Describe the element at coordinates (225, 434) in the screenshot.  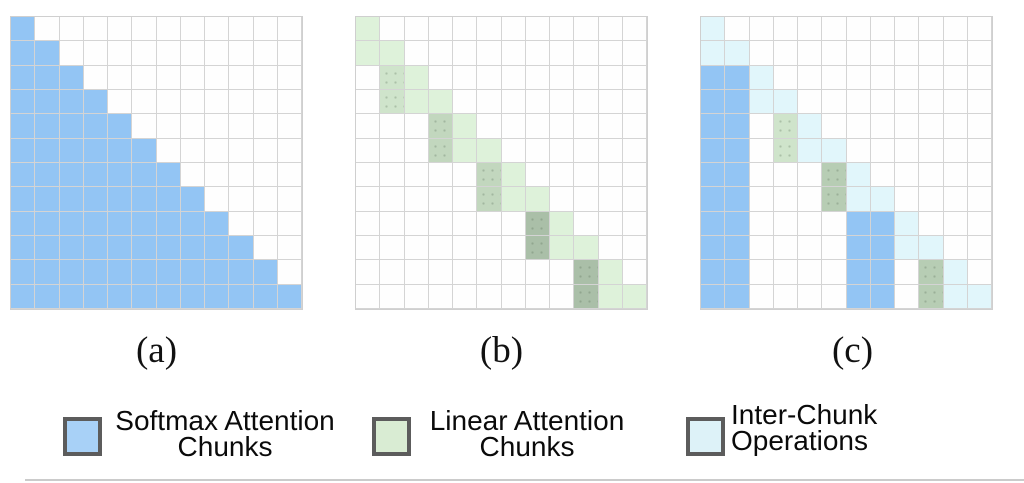
I see `legend-label-softmax: Softmax Attention Chunks` at that location.